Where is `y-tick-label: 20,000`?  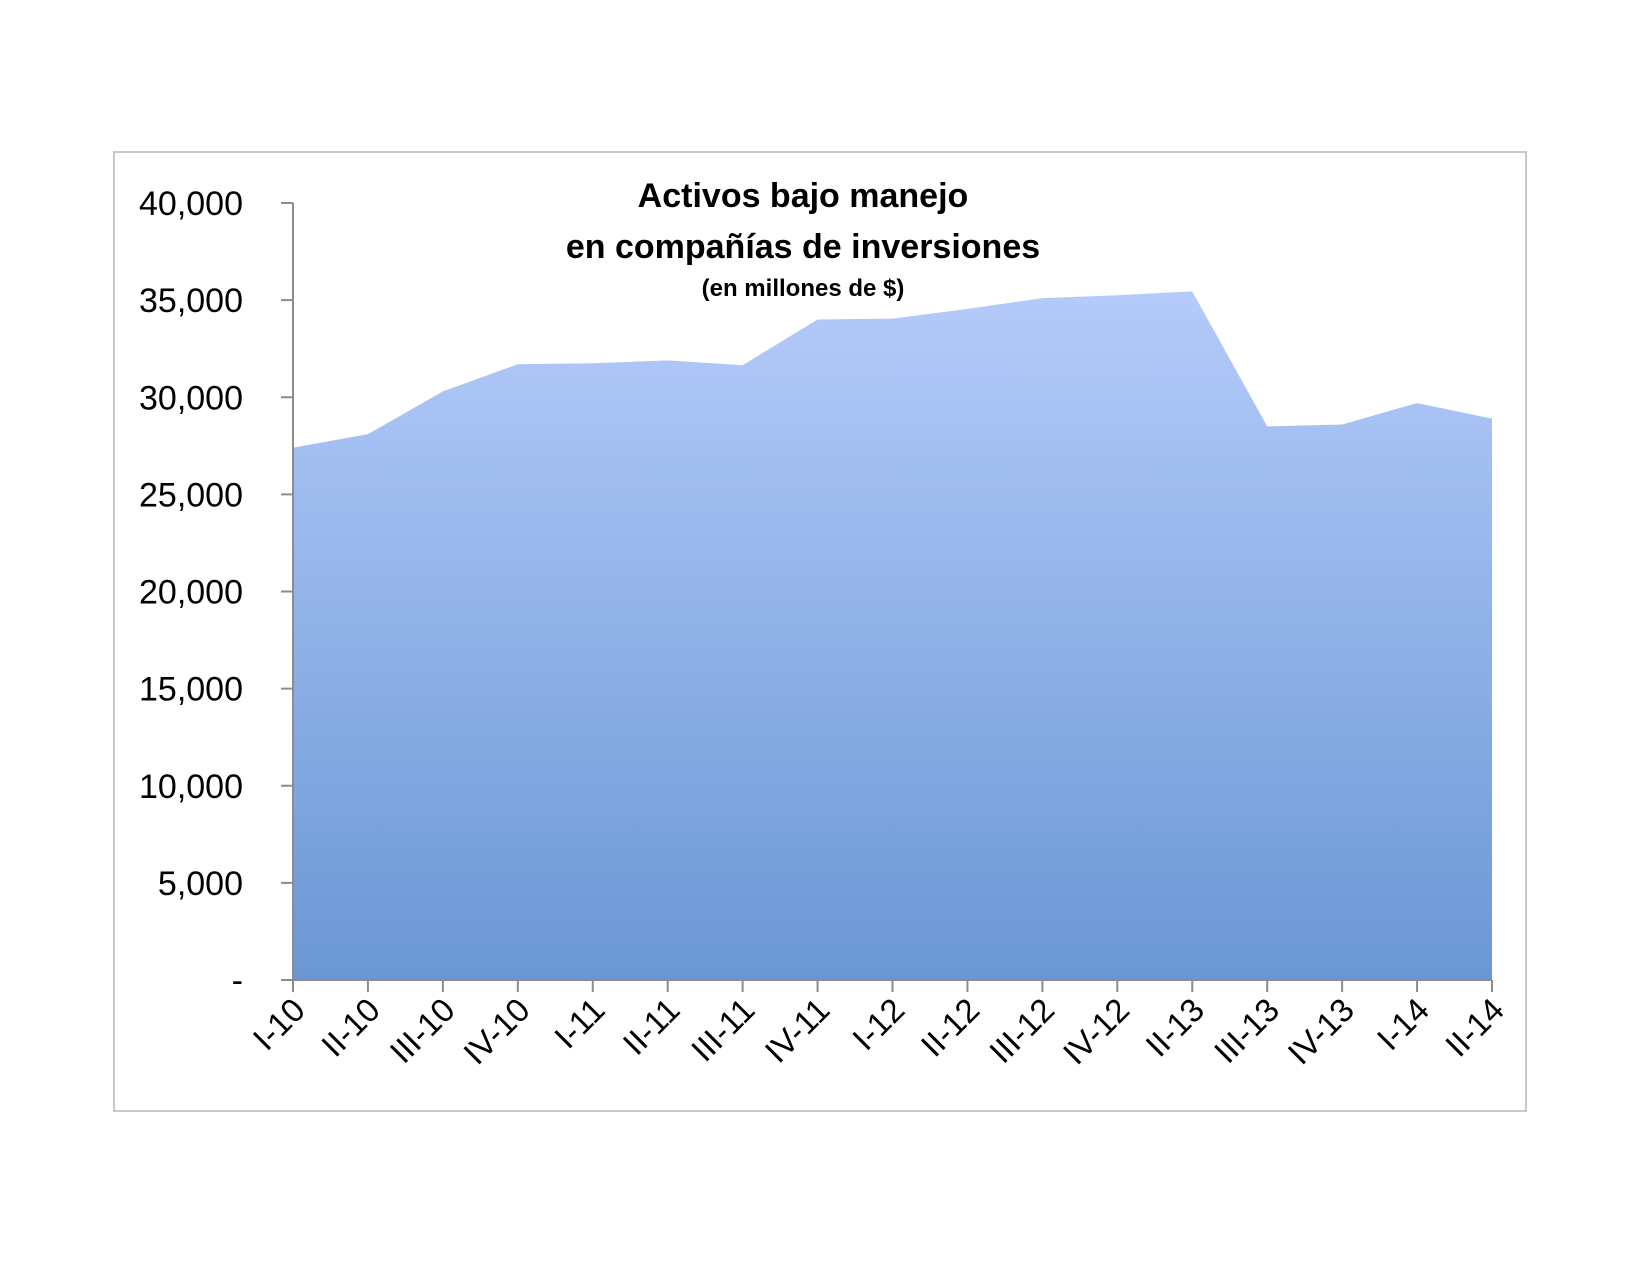 y-tick-label: 20,000 is located at coordinates (191, 593).